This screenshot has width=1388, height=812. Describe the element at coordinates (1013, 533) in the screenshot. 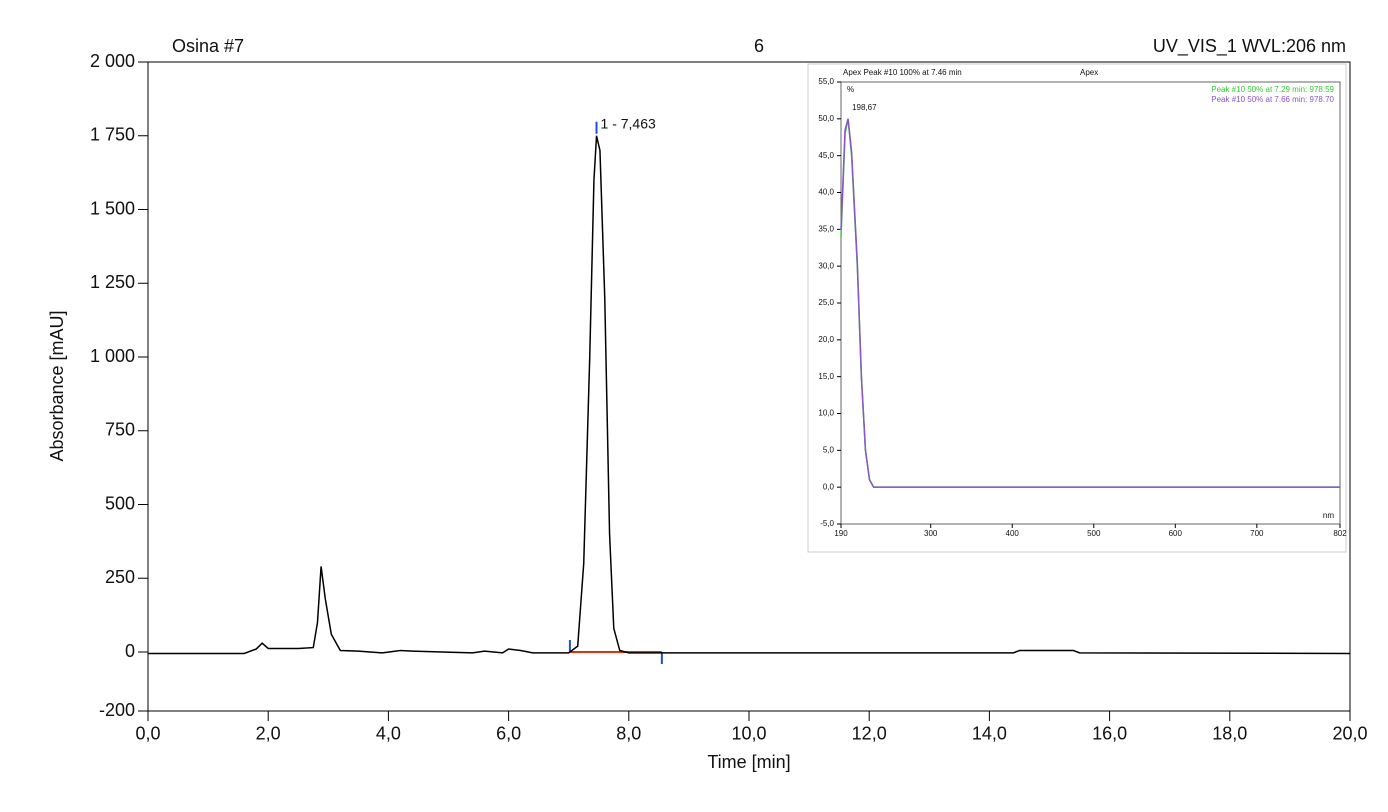

I see `x-tick-label: 400` at that location.